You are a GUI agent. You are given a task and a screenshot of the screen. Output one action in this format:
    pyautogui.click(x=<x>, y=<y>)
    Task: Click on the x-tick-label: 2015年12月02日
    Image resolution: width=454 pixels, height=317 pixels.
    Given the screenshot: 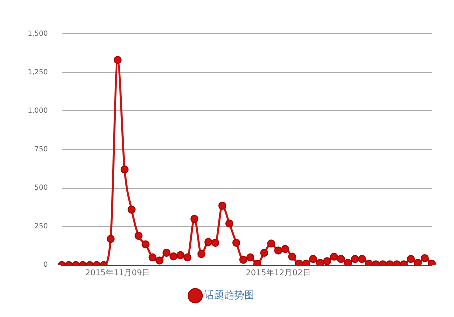 What is the action you would take?
    pyautogui.click(x=278, y=273)
    